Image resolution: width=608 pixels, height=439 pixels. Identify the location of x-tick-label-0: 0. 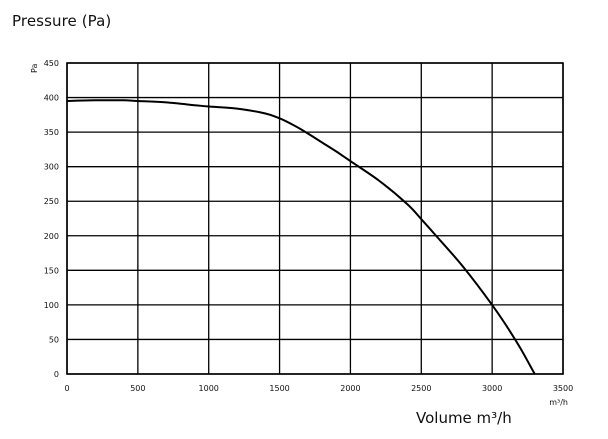
(66, 388).